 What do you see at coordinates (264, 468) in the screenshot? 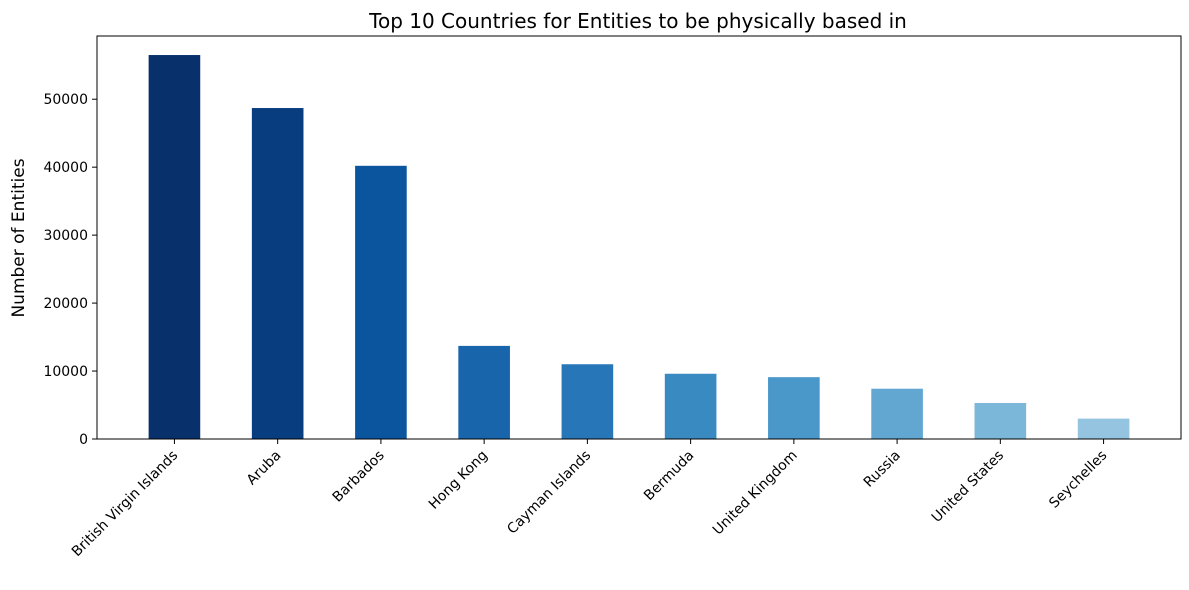
I see `x-tick-label: Aruba` at bounding box center [264, 468].